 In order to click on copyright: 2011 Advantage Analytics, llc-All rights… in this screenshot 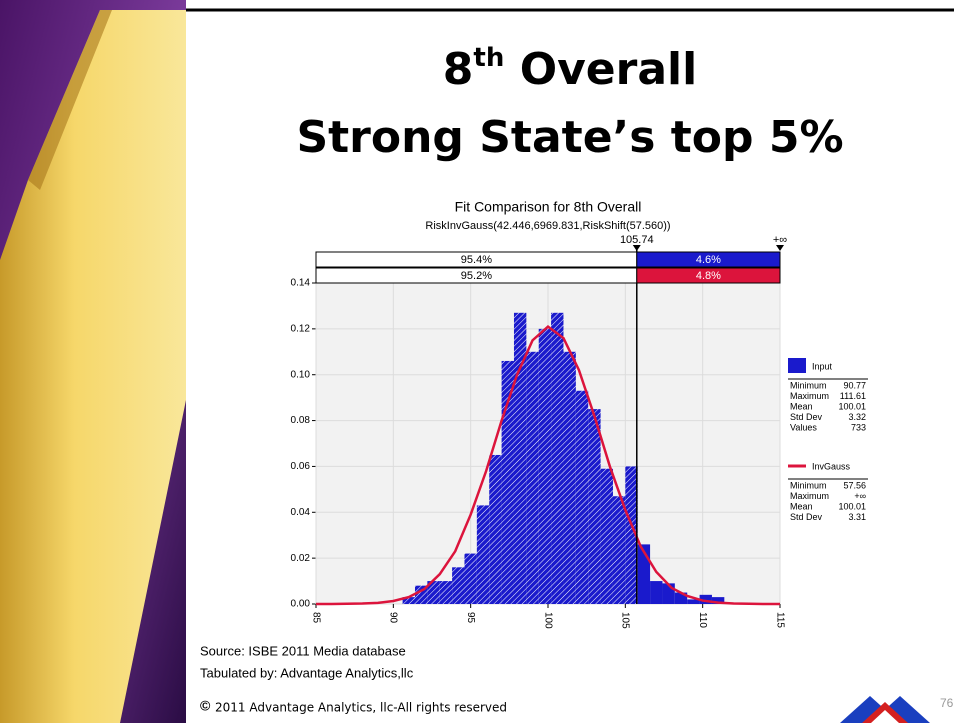, I will do `click(361, 708)`.